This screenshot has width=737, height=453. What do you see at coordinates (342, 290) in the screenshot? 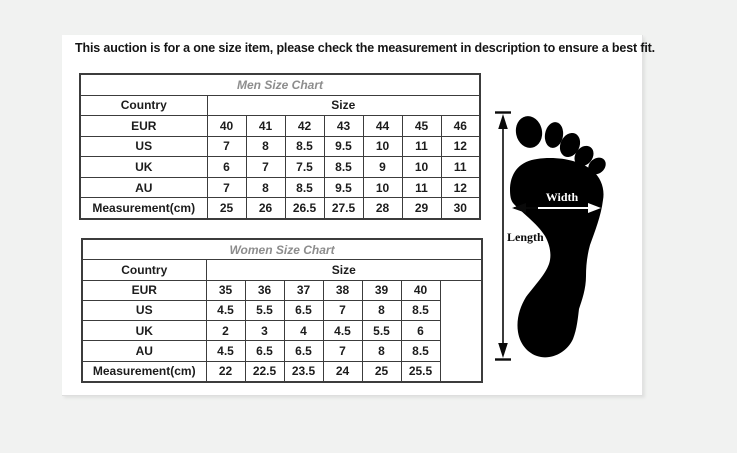
I see `size-value-cell: 38` at bounding box center [342, 290].